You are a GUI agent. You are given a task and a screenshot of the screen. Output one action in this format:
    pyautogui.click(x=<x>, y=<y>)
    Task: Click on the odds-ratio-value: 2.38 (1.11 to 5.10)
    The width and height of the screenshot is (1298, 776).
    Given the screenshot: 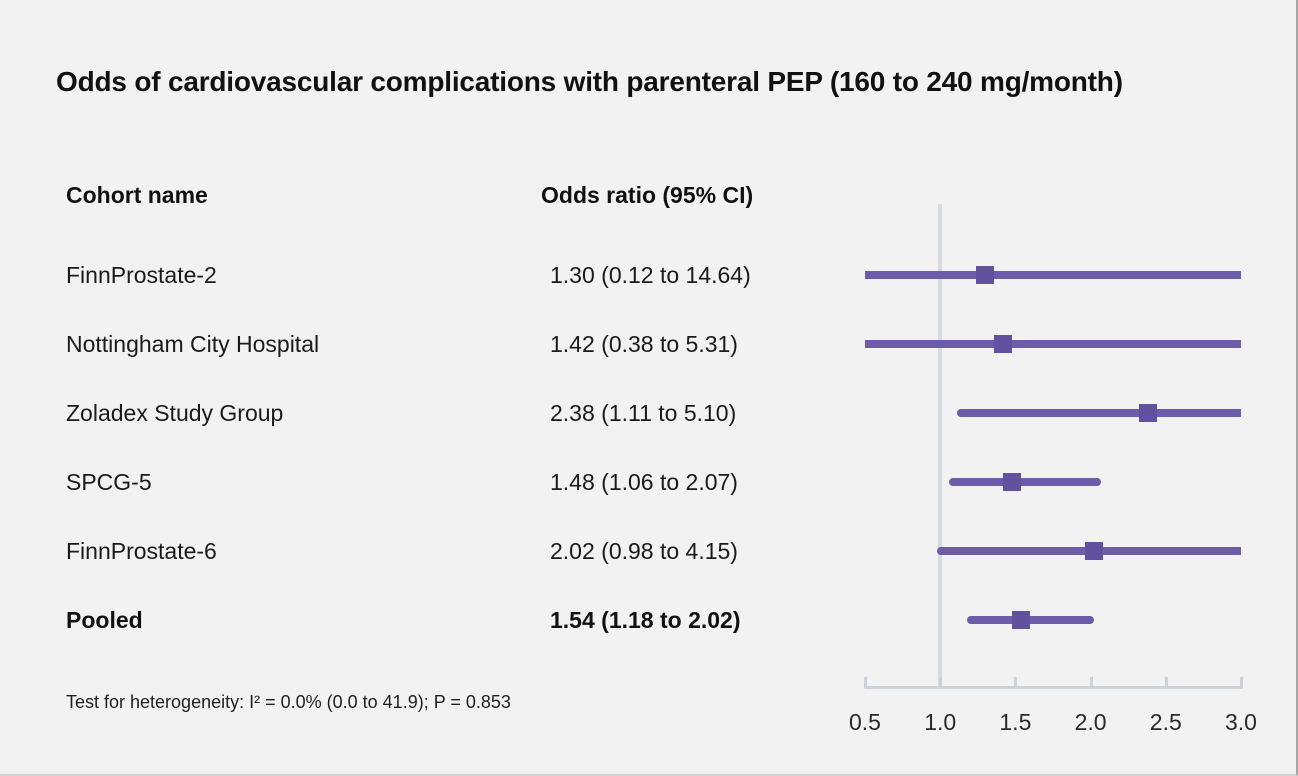 What is the action you would take?
    pyautogui.click(x=643, y=413)
    